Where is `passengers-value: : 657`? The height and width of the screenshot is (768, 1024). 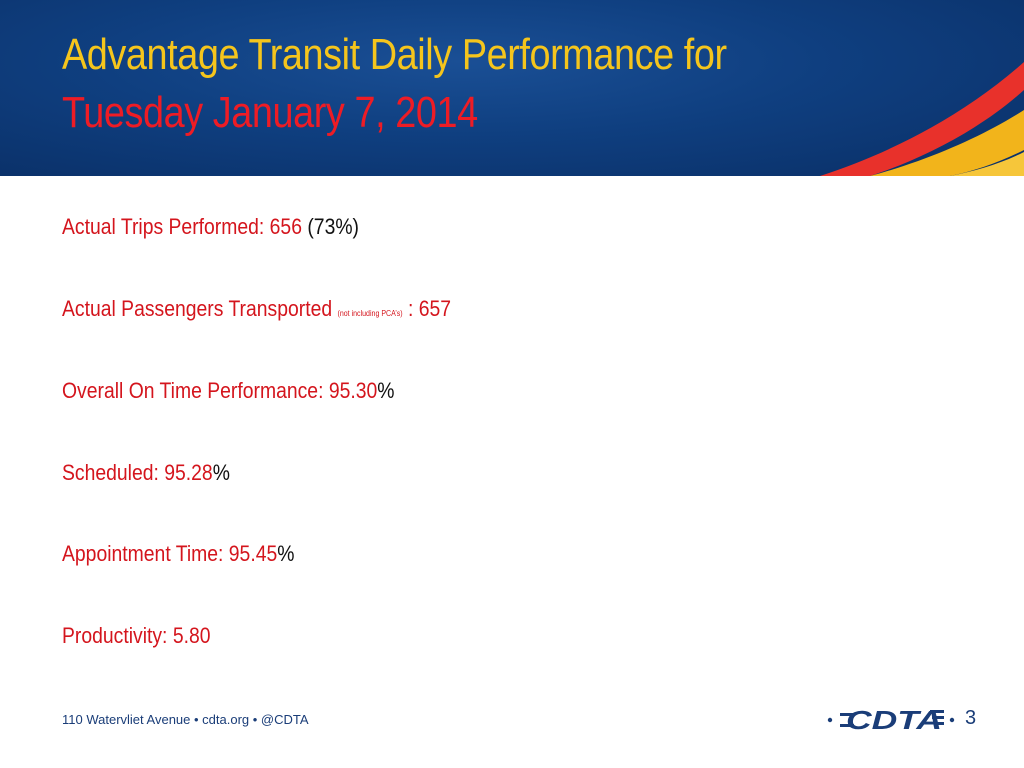
passengers-value: : 657 is located at coordinates (427, 308).